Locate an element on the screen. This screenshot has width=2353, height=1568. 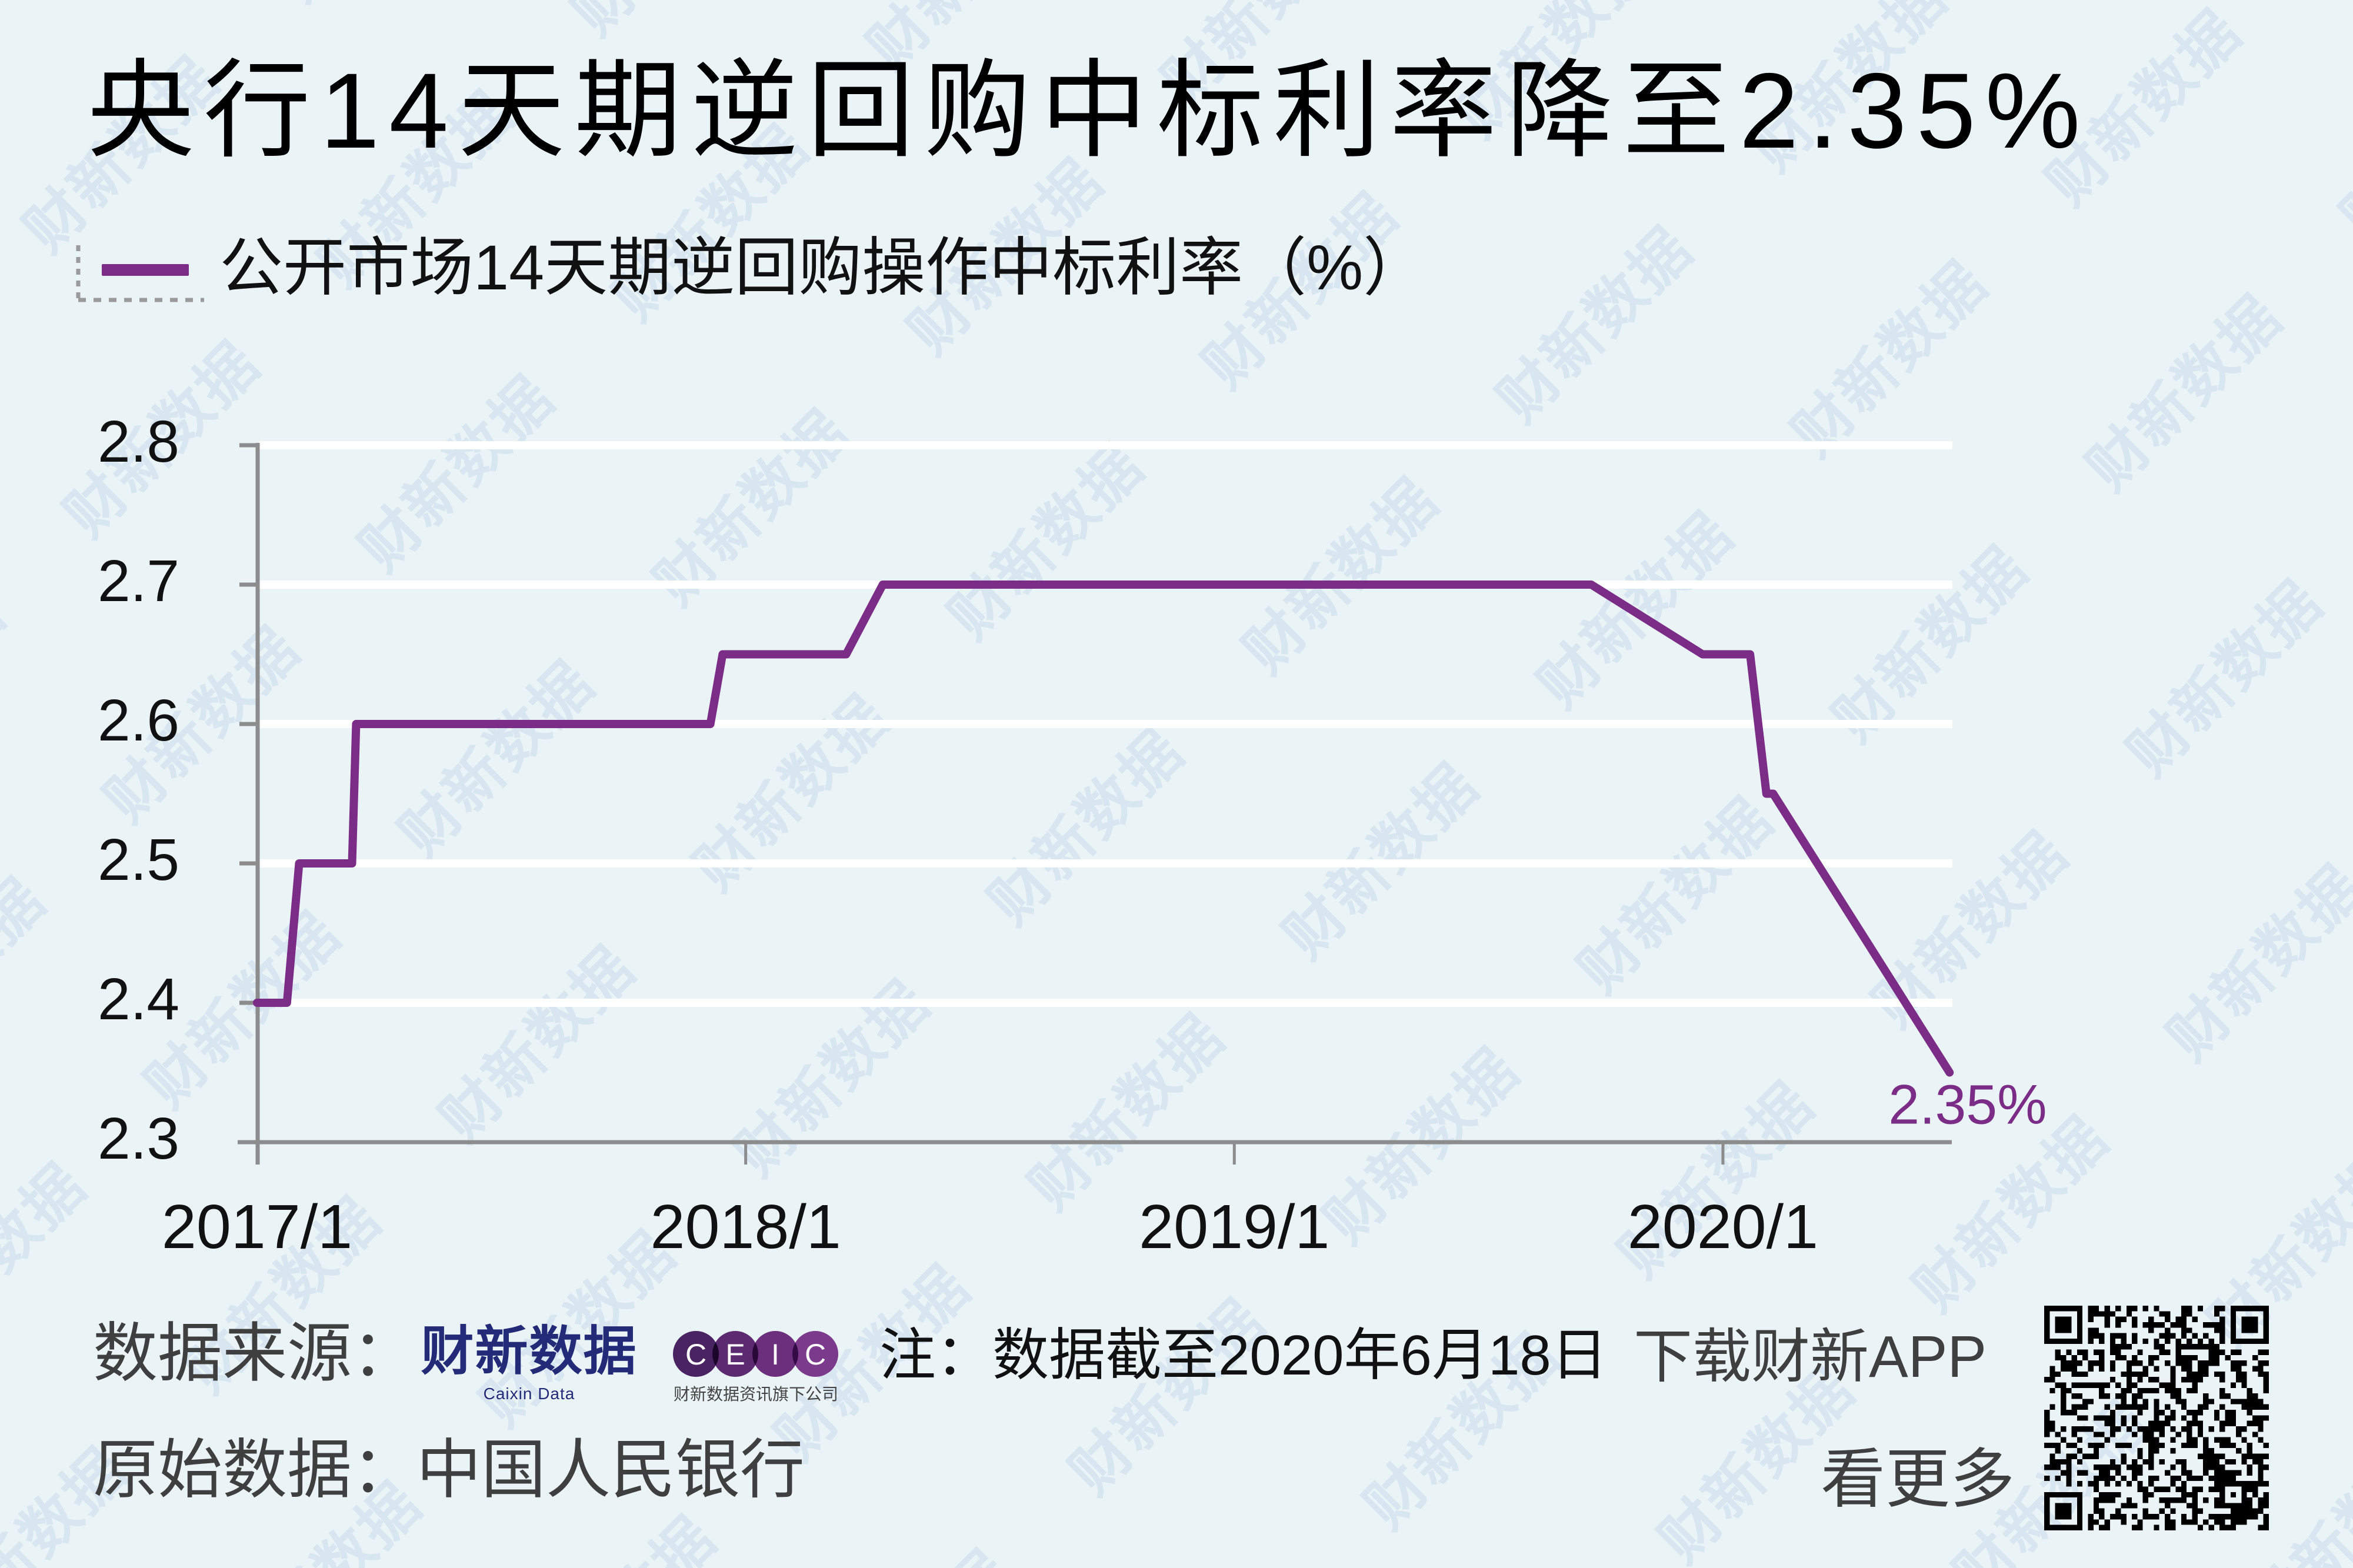
qr-code is located at coordinates (2156, 1418).